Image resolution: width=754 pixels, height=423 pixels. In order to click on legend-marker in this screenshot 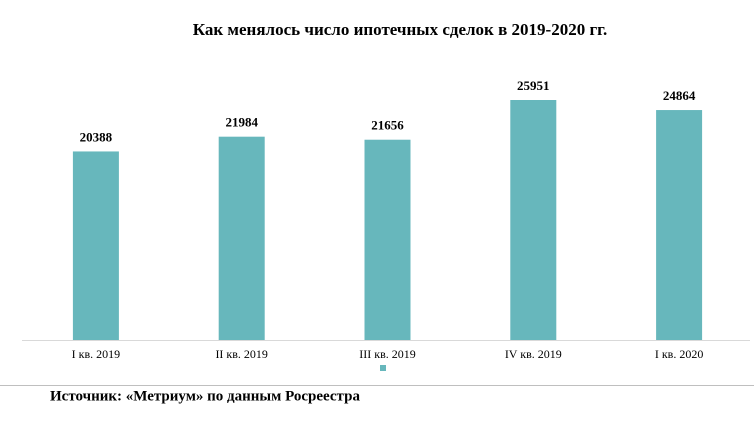, I will do `click(383, 368)`.